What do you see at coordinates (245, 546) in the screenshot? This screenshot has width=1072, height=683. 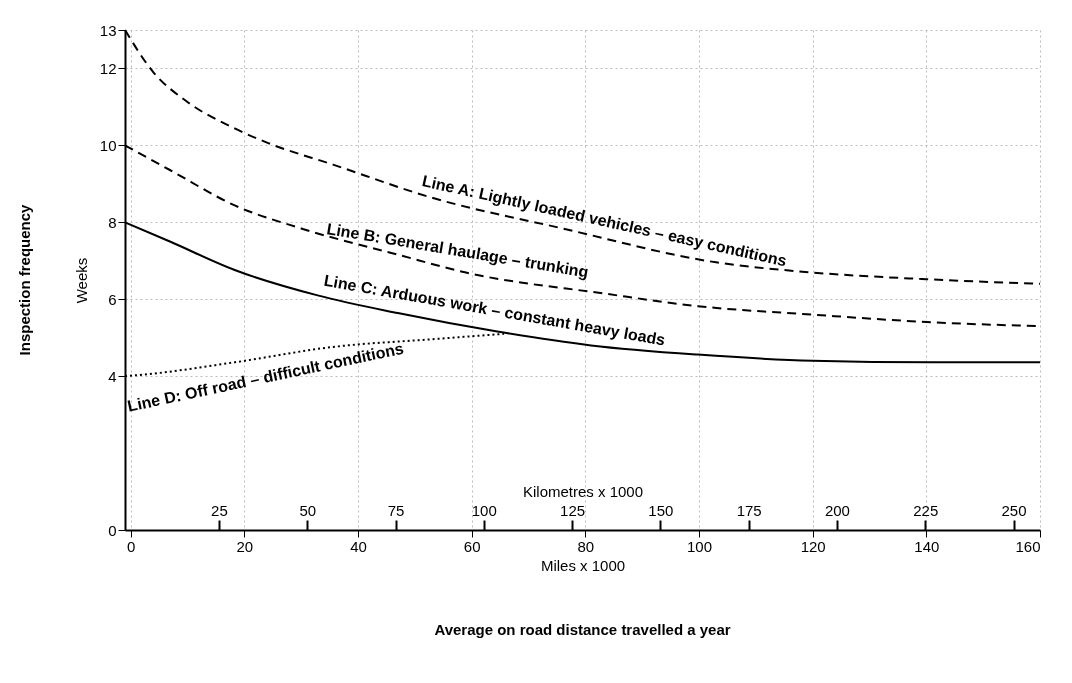 I see `x-tick-label: 20` at bounding box center [245, 546].